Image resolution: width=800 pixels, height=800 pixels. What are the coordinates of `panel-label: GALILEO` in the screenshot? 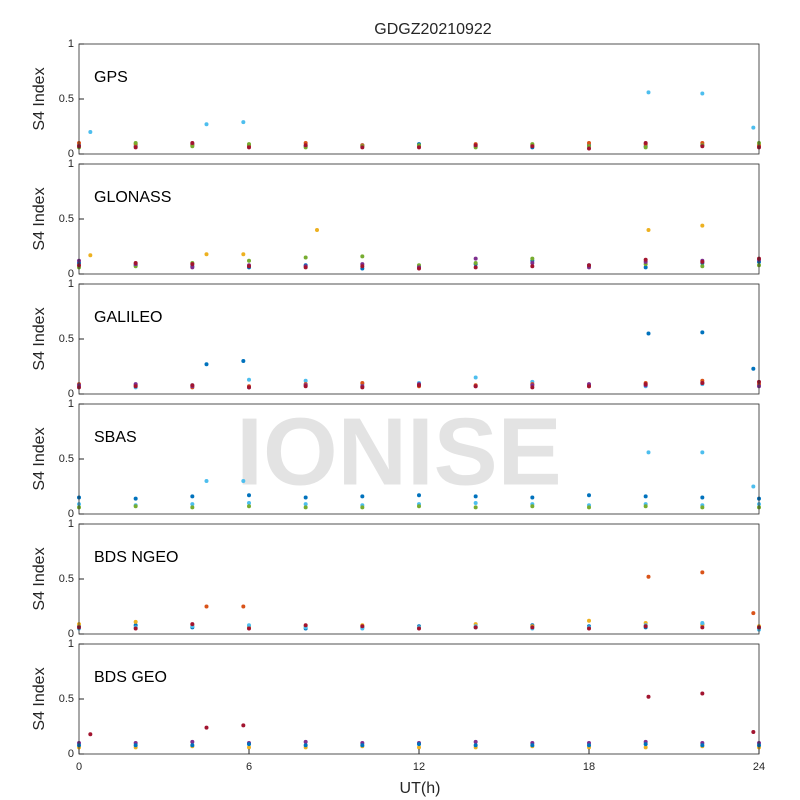 It's located at (128, 317).